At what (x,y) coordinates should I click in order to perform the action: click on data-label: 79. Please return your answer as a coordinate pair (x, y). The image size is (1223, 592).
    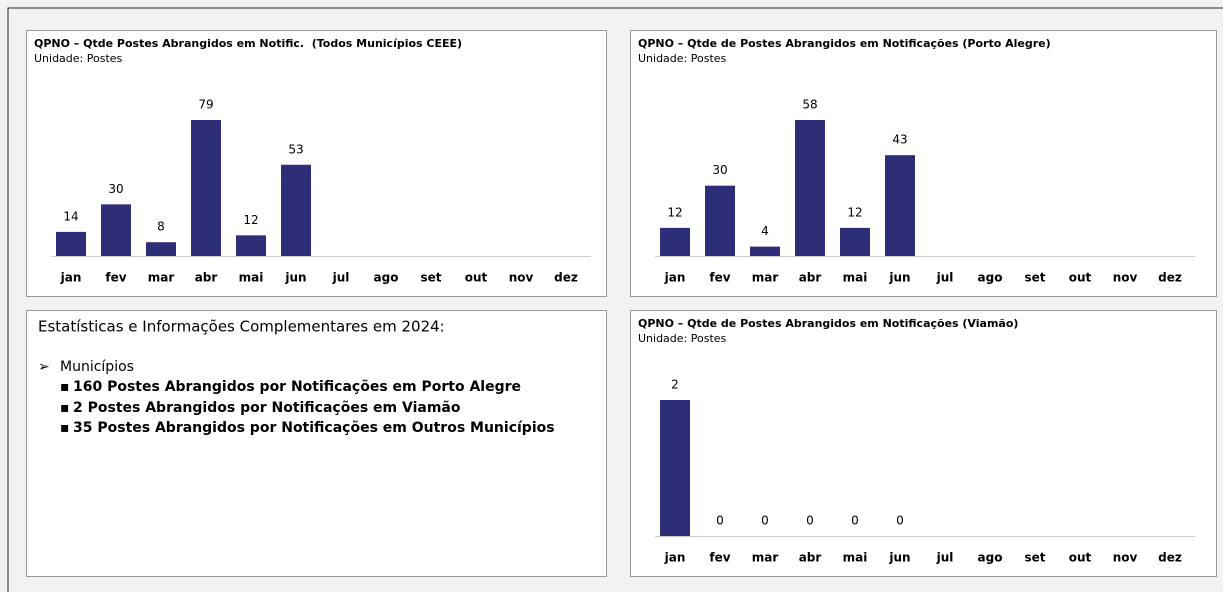
    Looking at the image, I should click on (205, 105).